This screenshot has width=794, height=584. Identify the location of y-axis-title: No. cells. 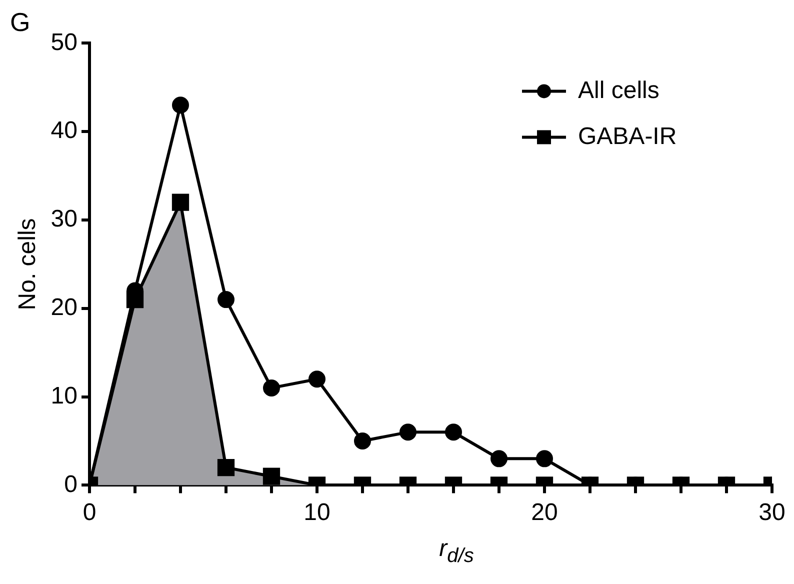
(28, 264).